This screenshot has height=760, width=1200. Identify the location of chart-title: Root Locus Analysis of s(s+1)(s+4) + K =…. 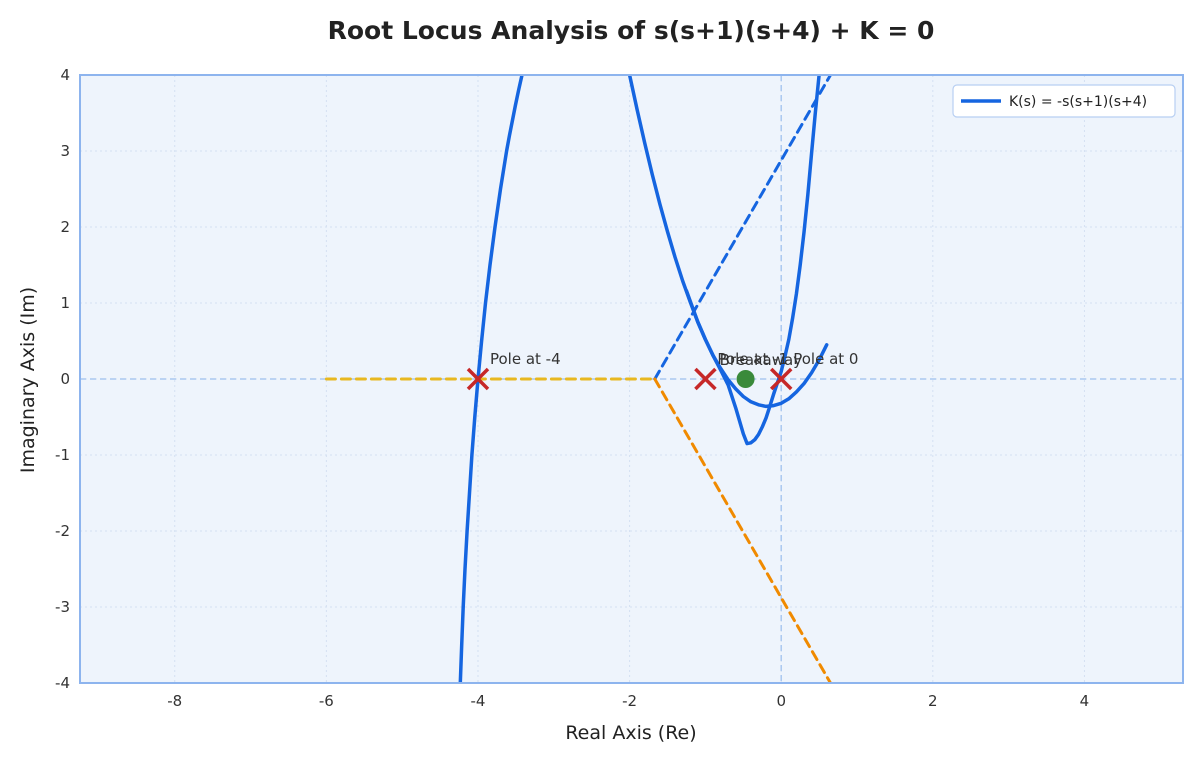
(631, 30).